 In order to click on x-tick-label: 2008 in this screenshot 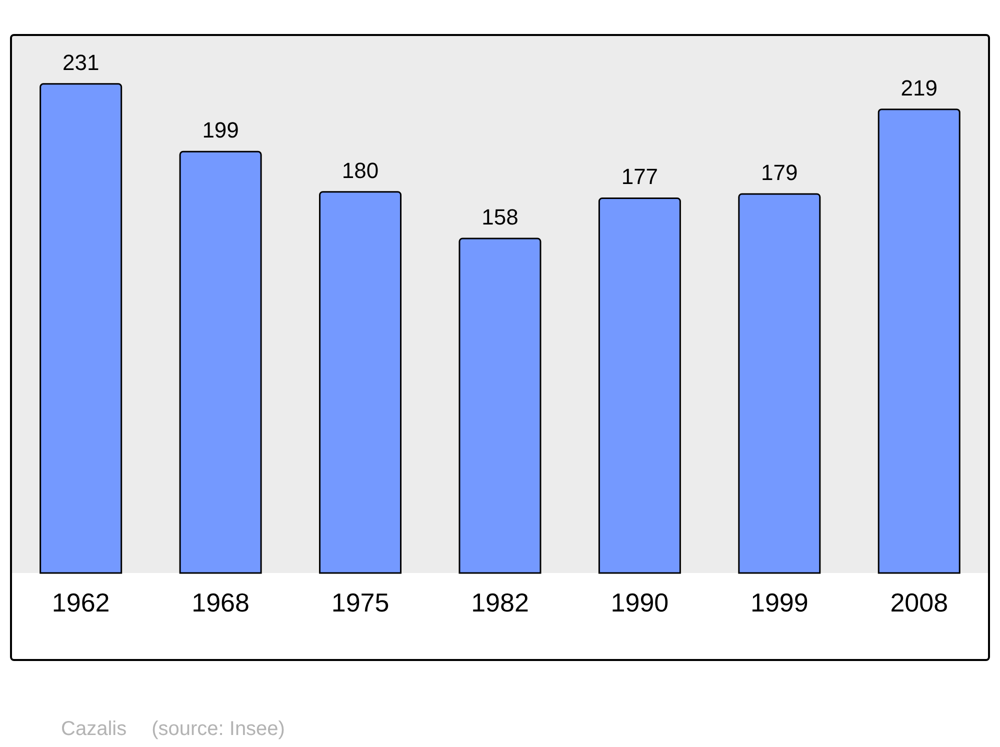, I will do `click(919, 602)`.